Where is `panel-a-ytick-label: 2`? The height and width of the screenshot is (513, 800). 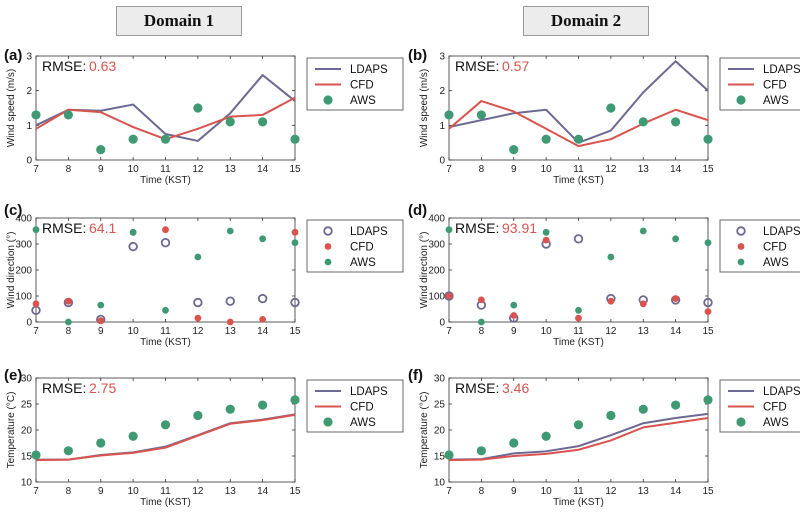
panel-a-ytick-label: 2 is located at coordinates (29, 91).